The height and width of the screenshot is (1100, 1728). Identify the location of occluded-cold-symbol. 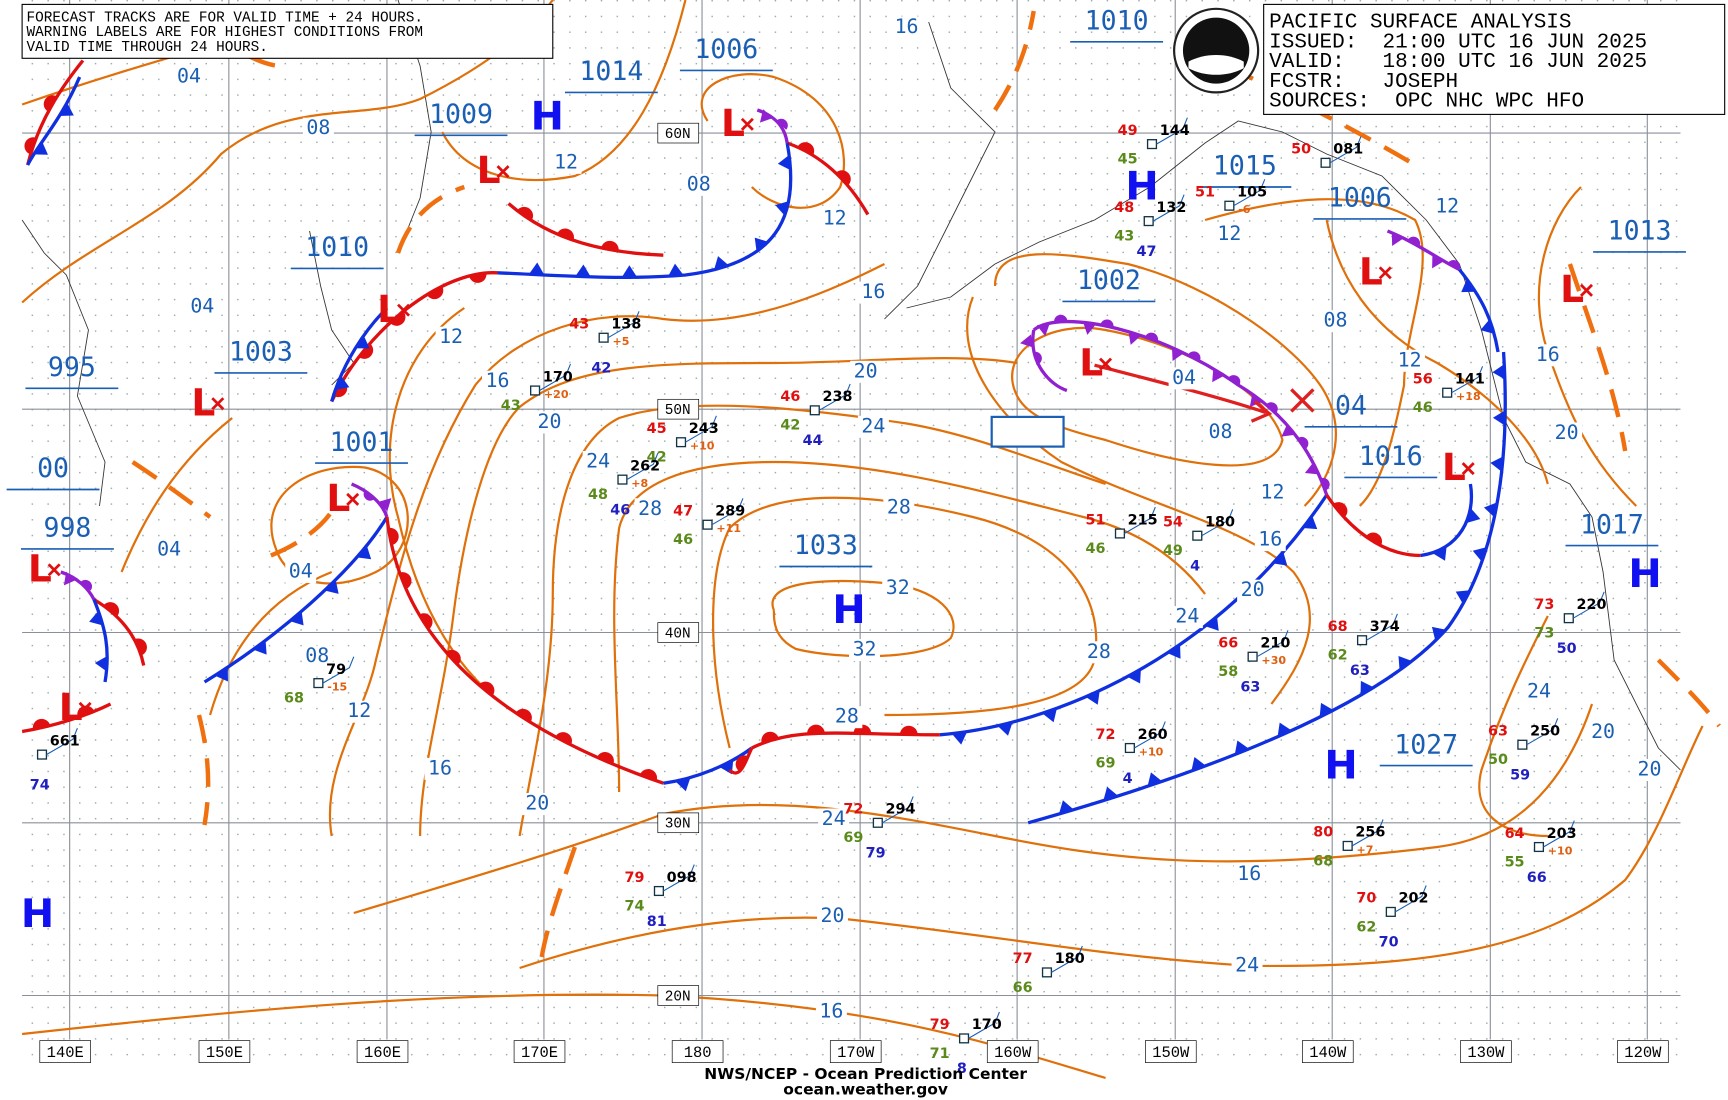
(1043, 330).